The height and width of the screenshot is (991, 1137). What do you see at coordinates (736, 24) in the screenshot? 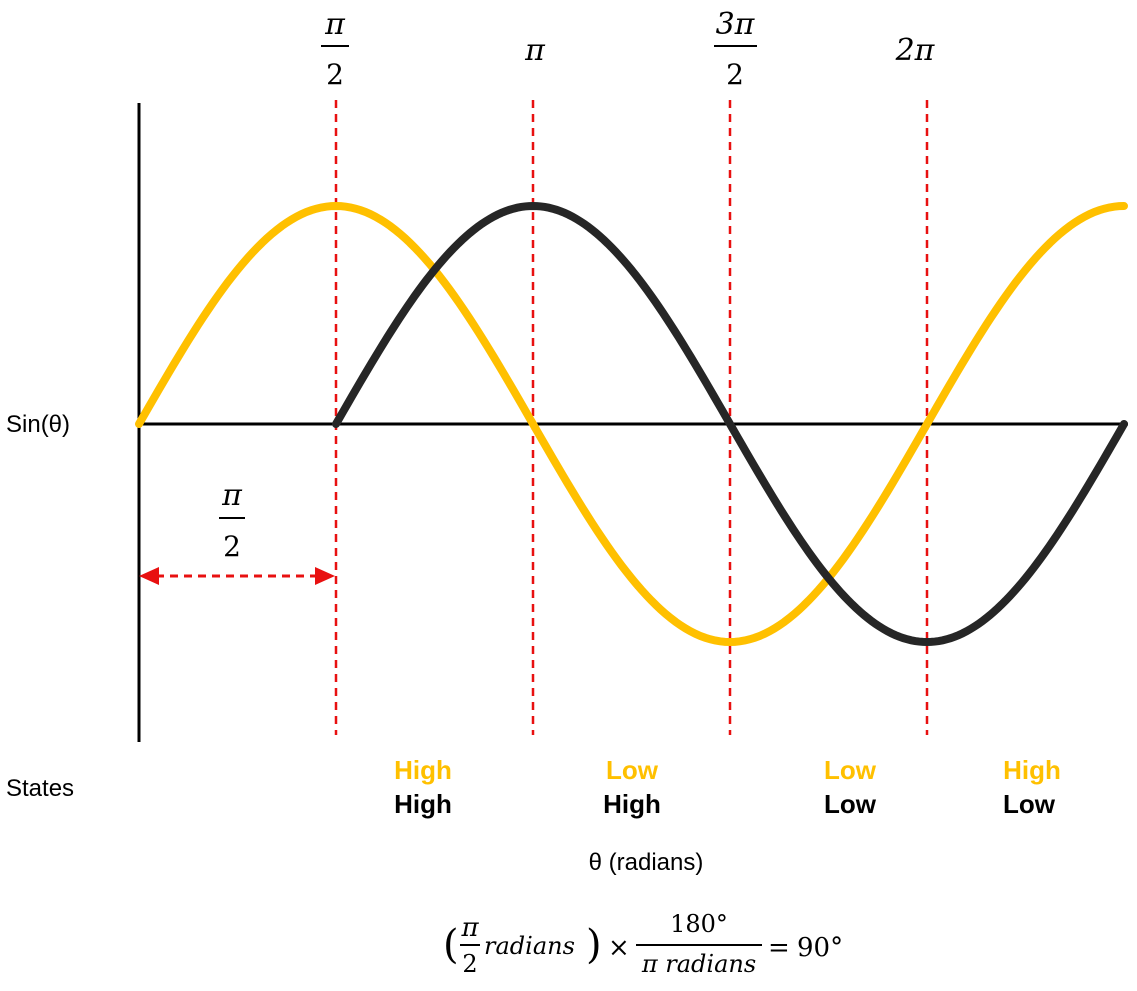
I see `svg-text: 3π` at bounding box center [736, 24].